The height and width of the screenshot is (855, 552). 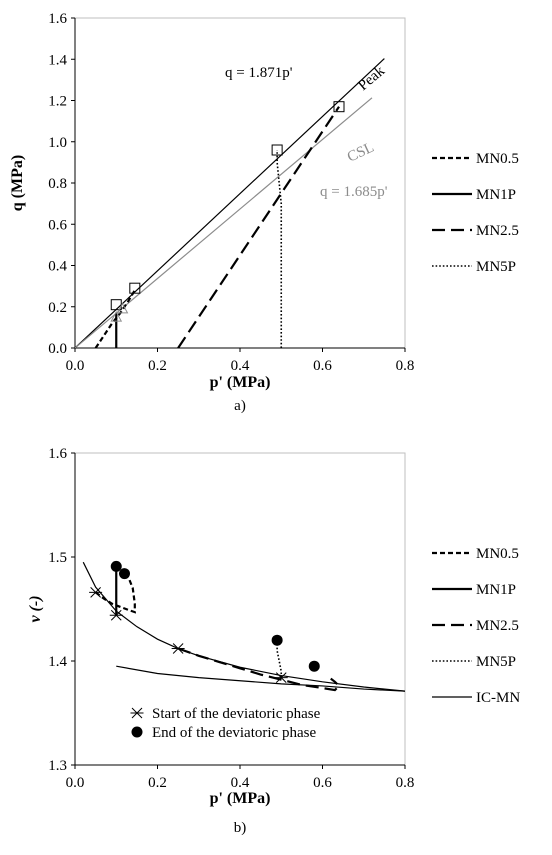 What do you see at coordinates (57, 184) in the screenshot?
I see `a-y-tick-label: 0.8` at bounding box center [57, 184].